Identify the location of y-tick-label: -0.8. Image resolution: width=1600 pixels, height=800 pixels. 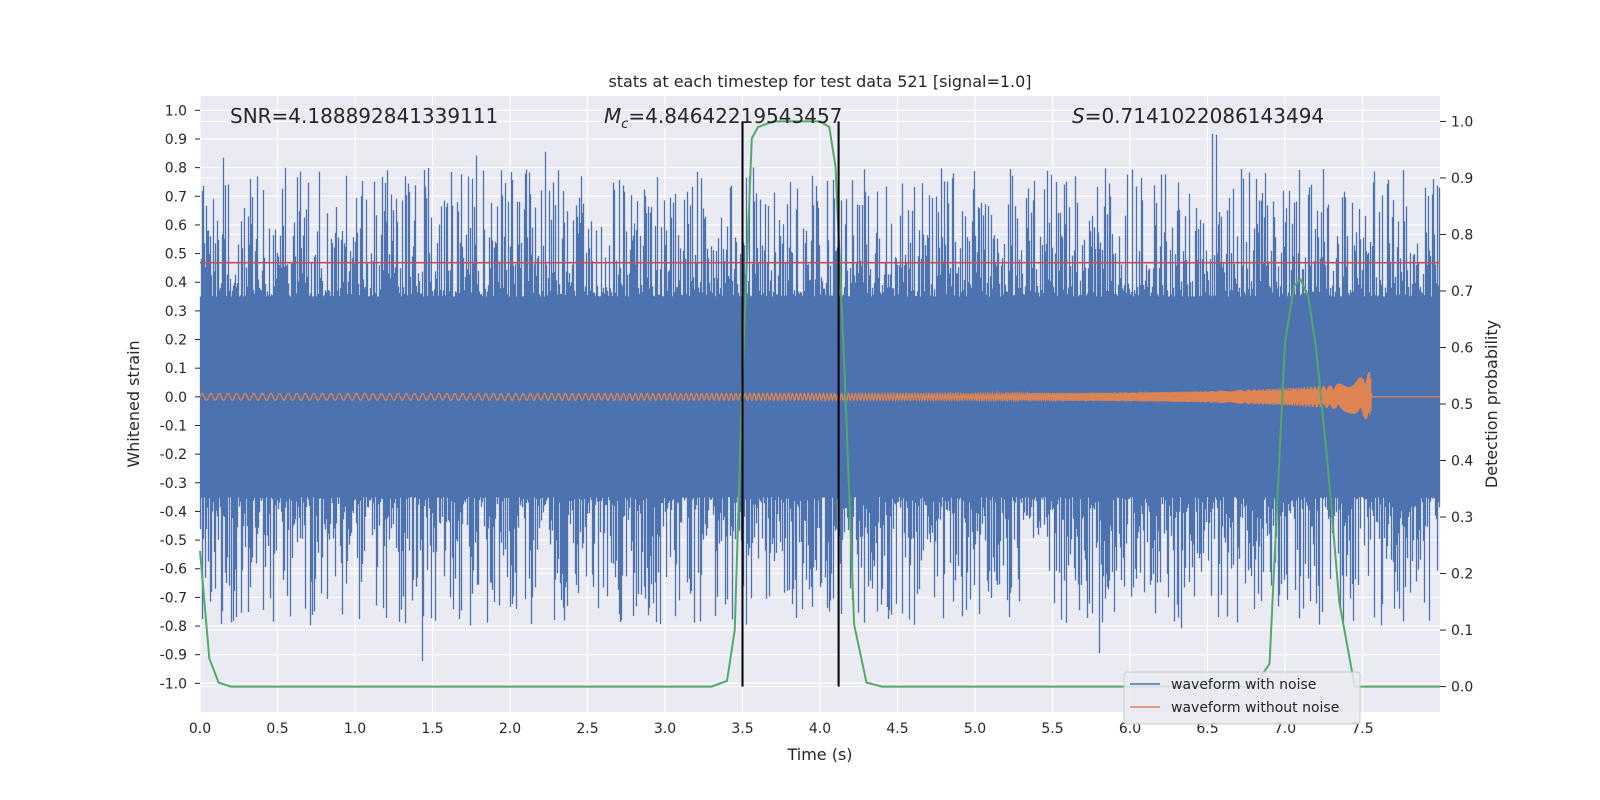
(173, 627).